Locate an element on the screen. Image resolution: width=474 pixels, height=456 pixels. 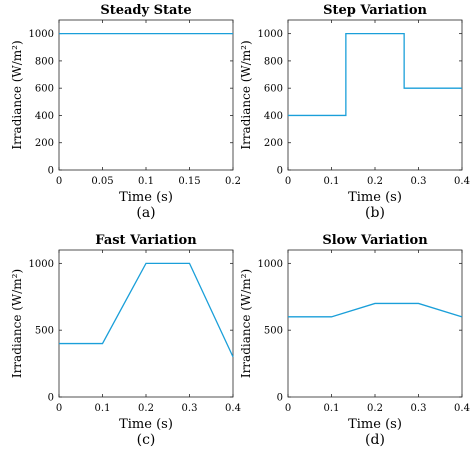
panel-step-variation-xtick-label: 0.3 is located at coordinates (419, 181).